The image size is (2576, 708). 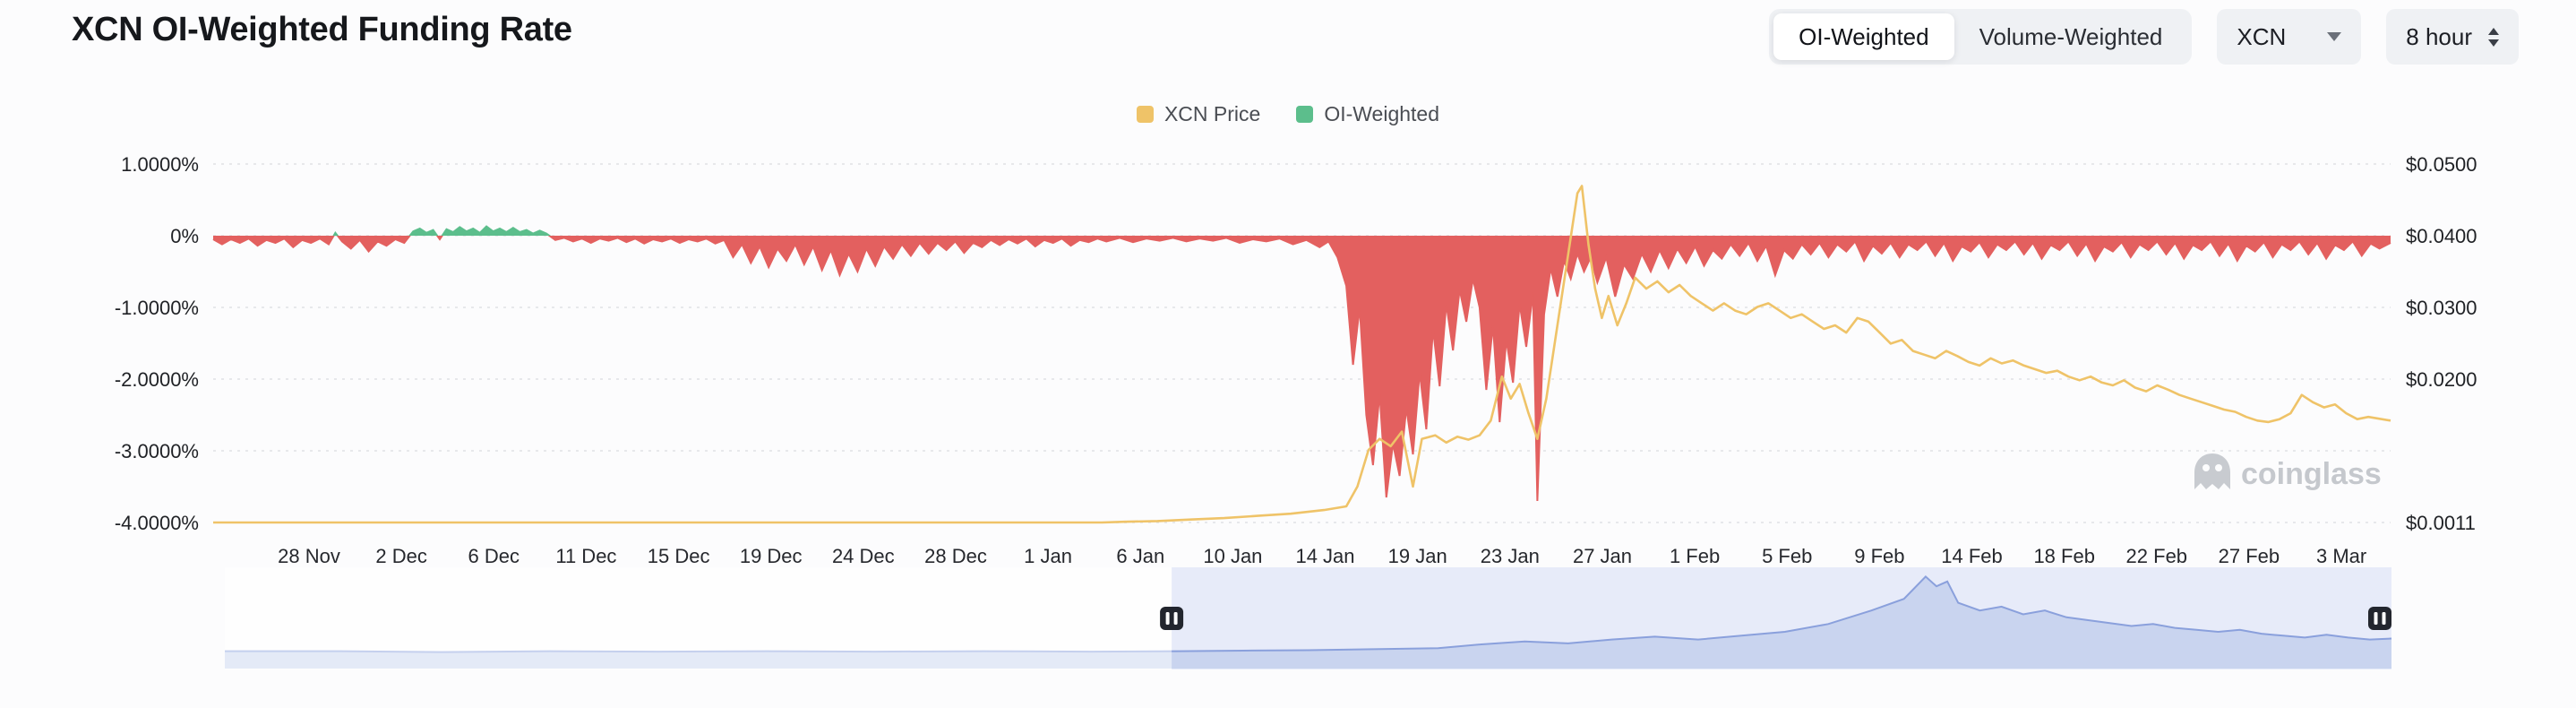 What do you see at coordinates (2289, 37) in the screenshot?
I see `symbol-select: XCN` at bounding box center [2289, 37].